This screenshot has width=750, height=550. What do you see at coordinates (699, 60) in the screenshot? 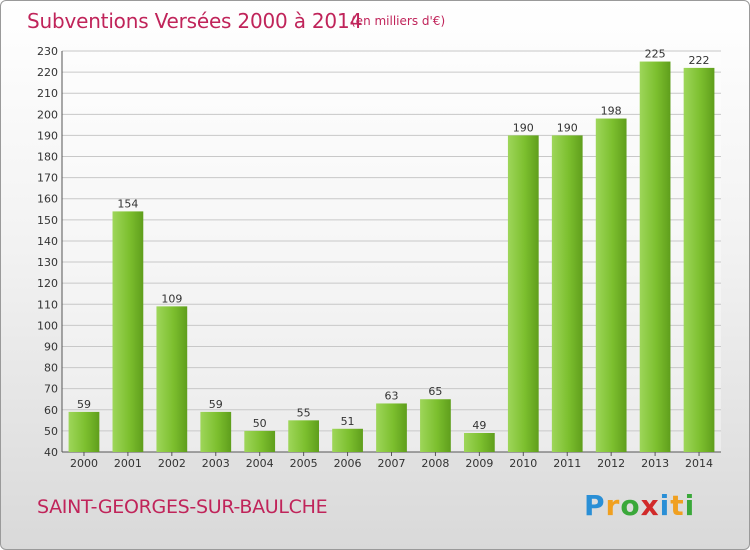
I see `data-label: 222` at bounding box center [699, 60].